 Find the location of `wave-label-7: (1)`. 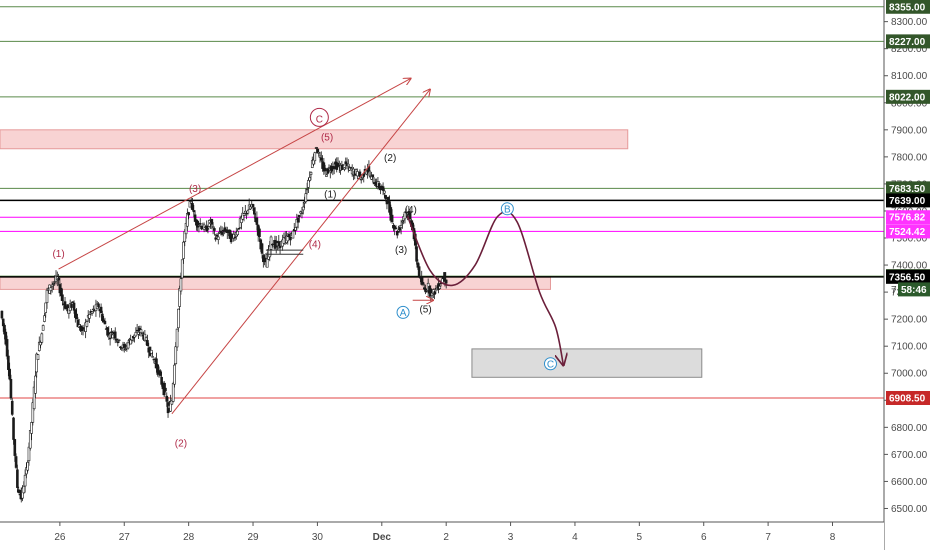

wave-label-7: (1) is located at coordinates (330, 194).